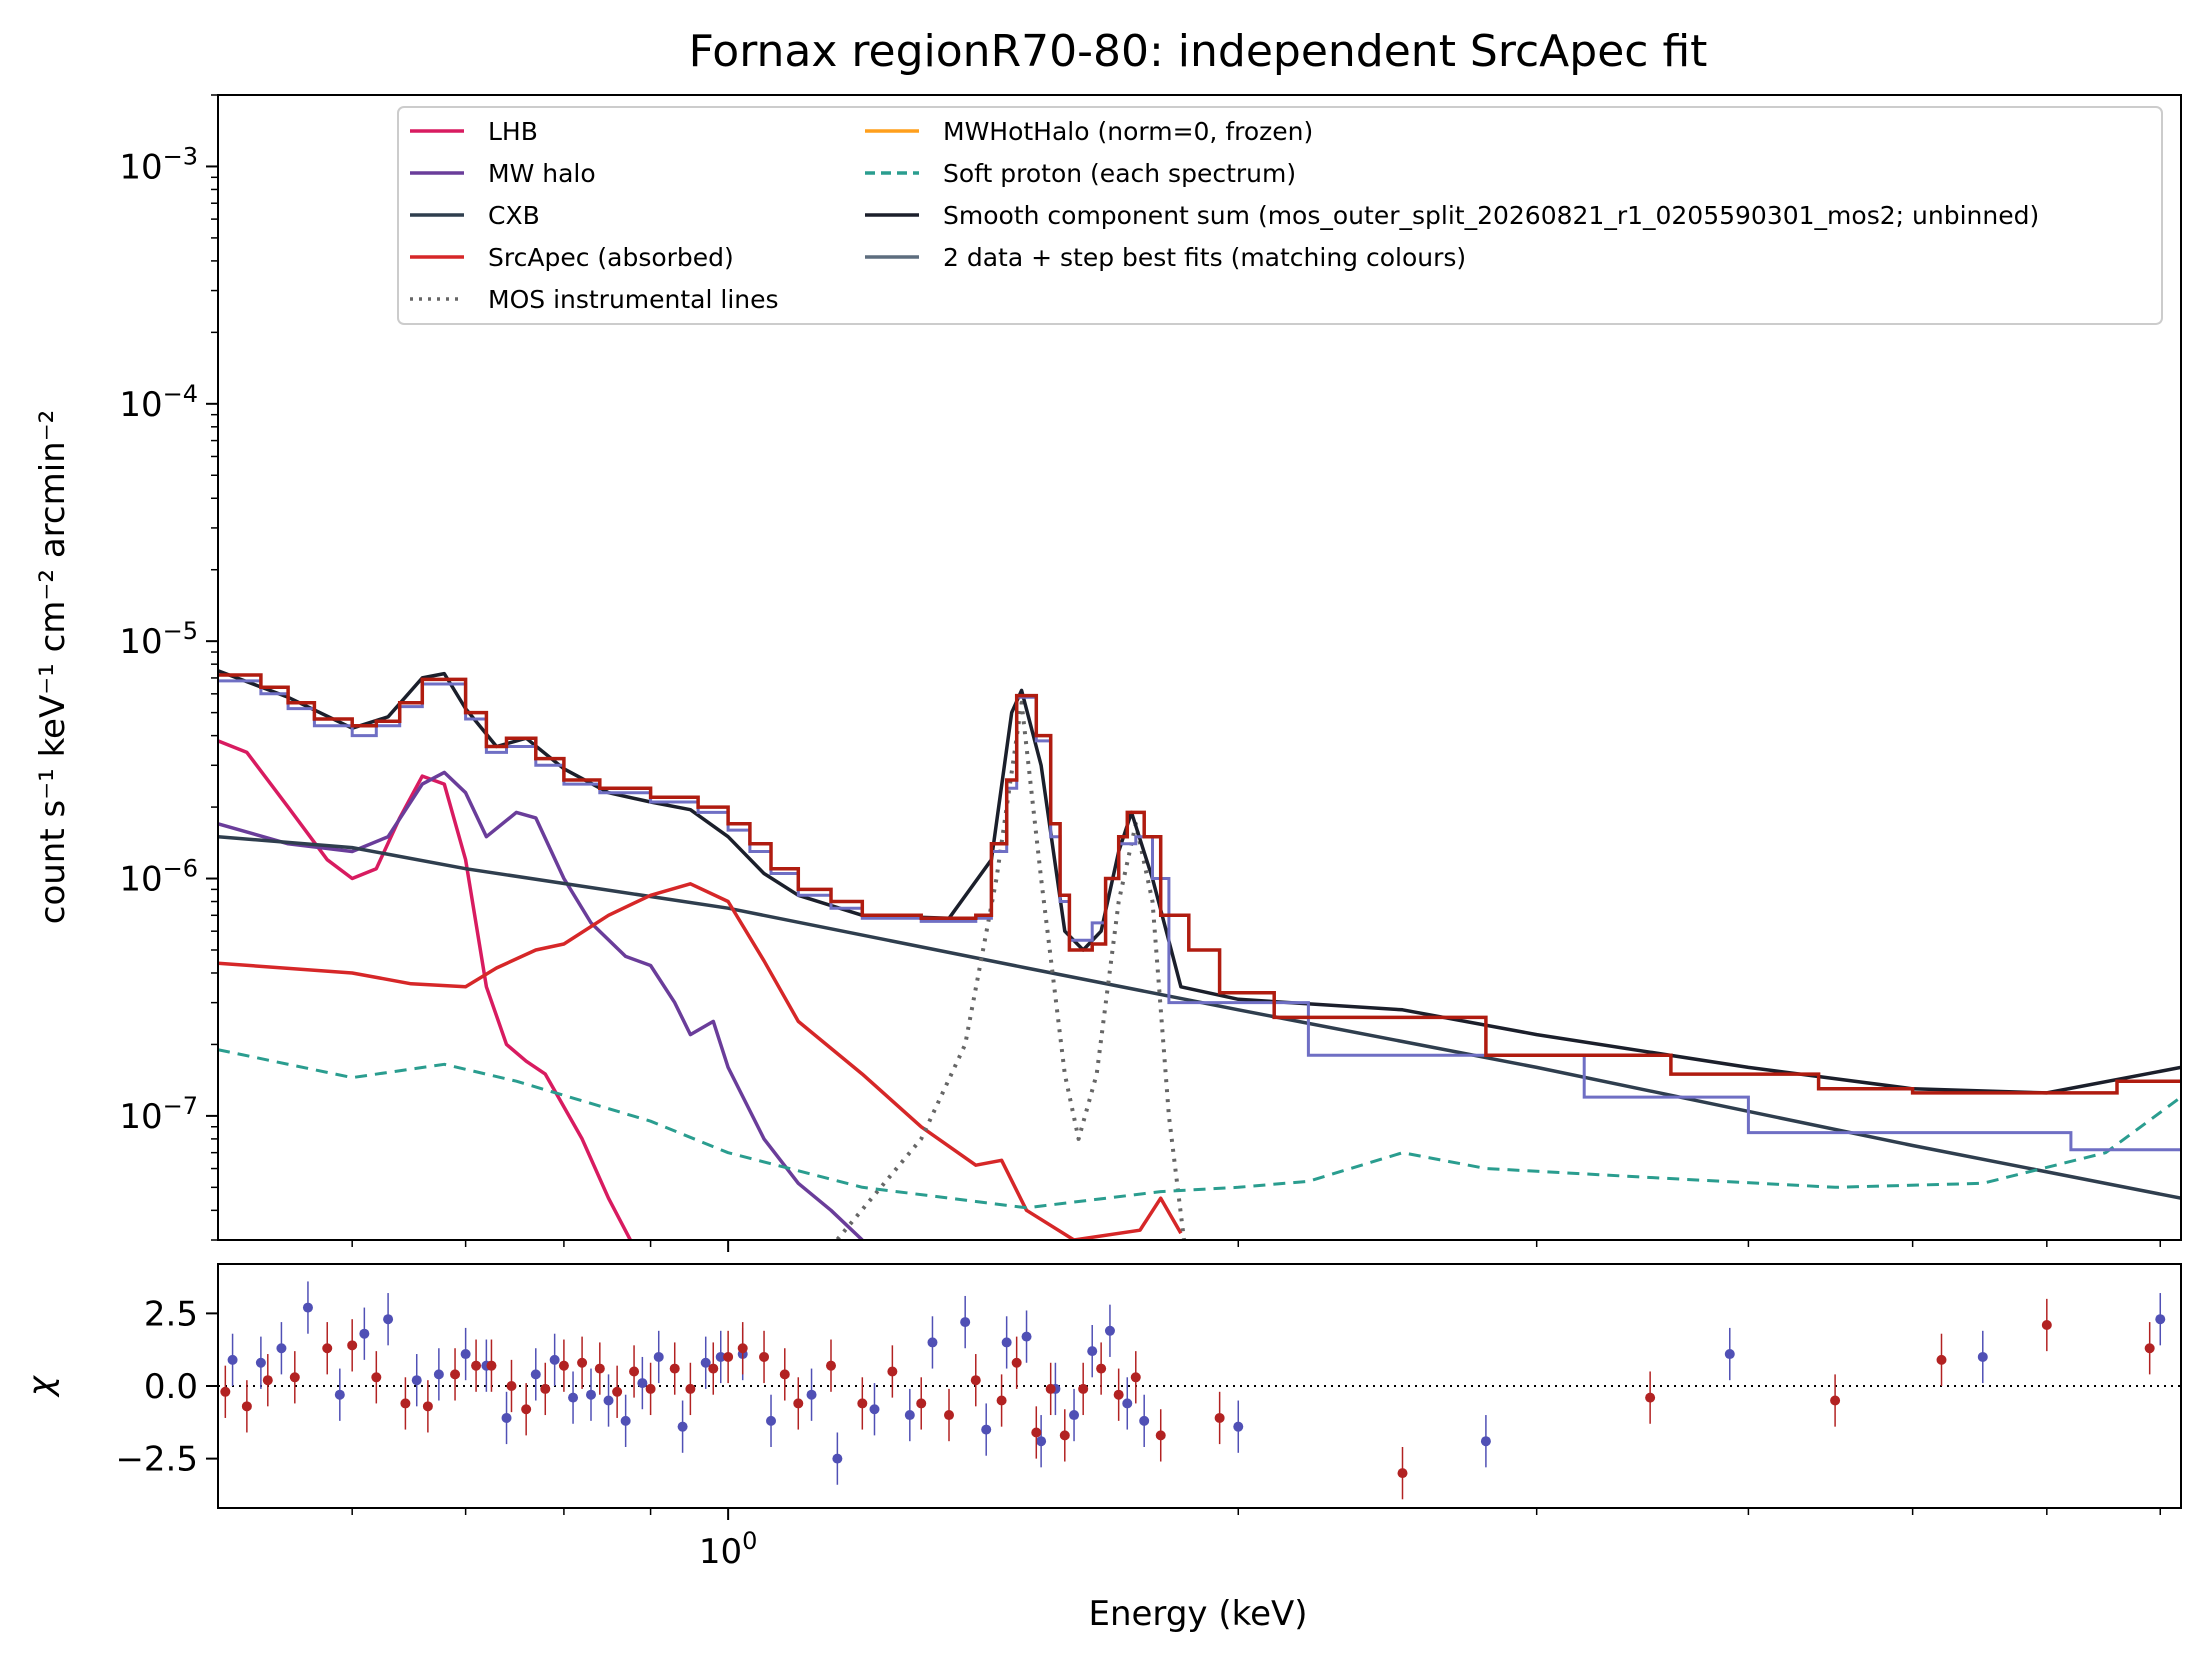 This screenshot has width=2199, height=1659. I want to click on x-tick-exp: 0, so click(749, 1541).